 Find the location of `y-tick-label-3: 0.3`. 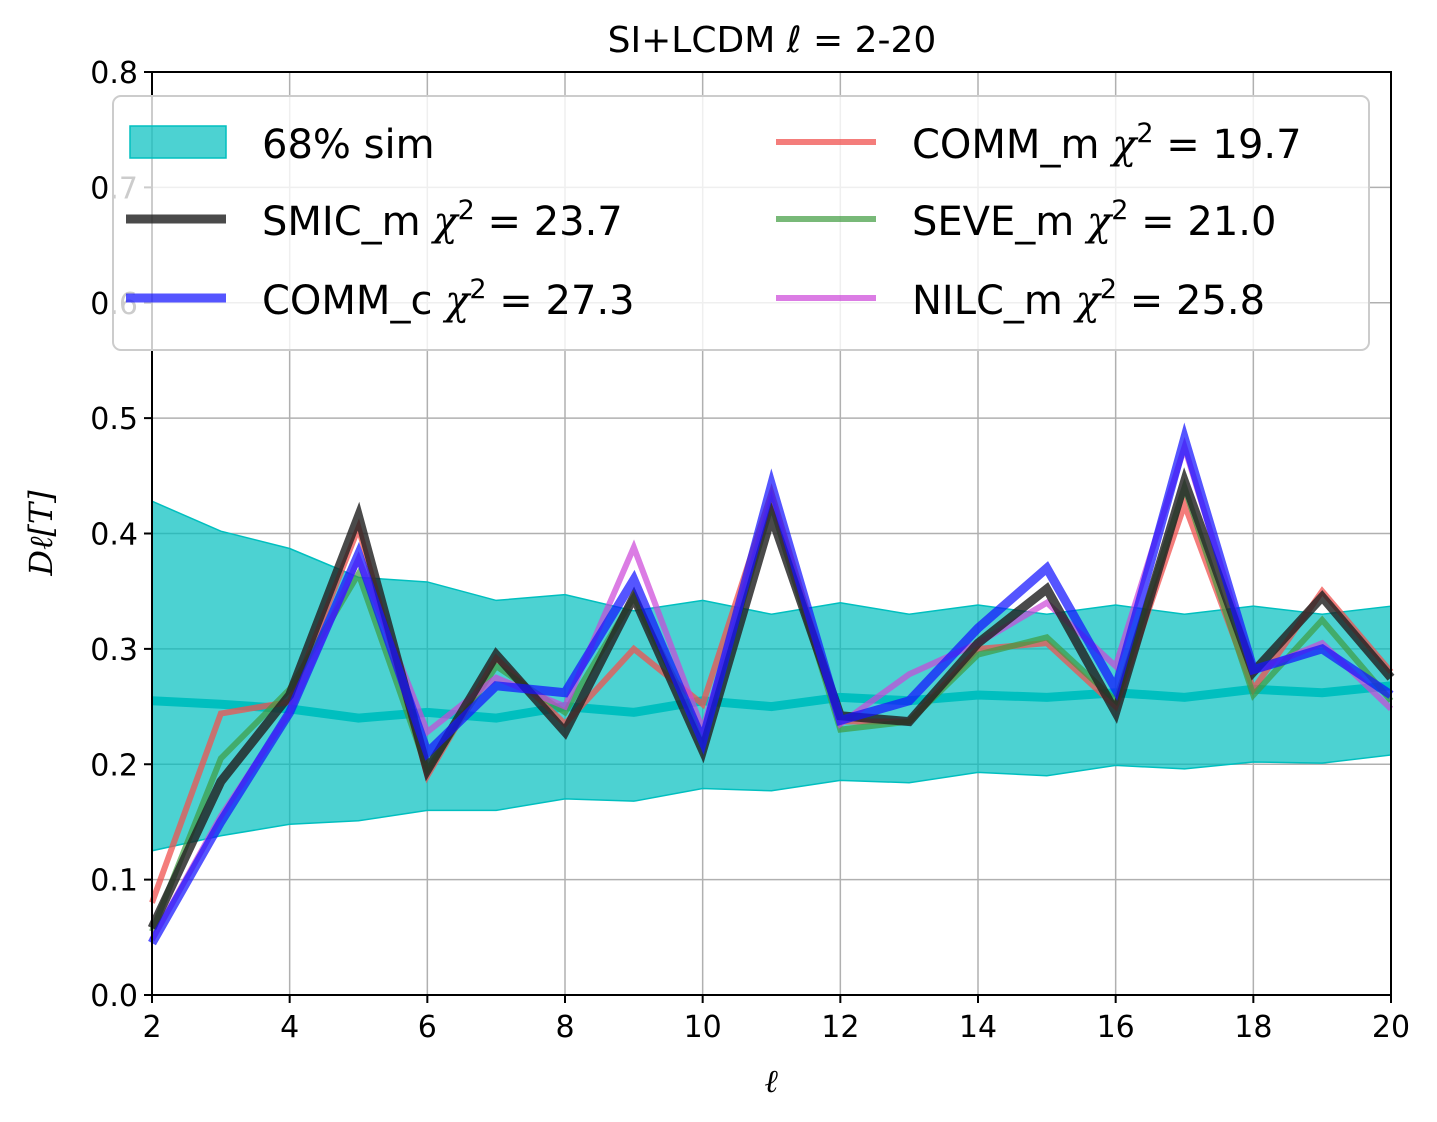

y-tick-label-3: 0.3 is located at coordinates (114, 650).